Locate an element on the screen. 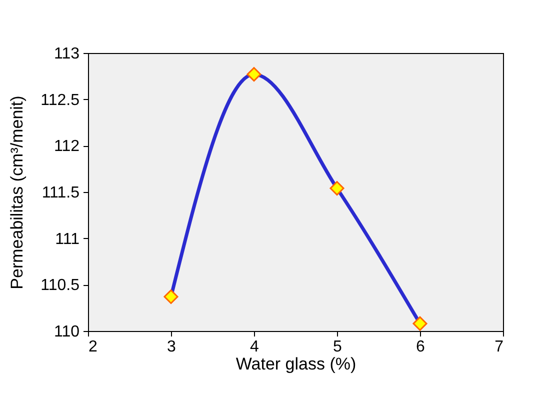  x-tick-label: 3 is located at coordinates (171, 347).